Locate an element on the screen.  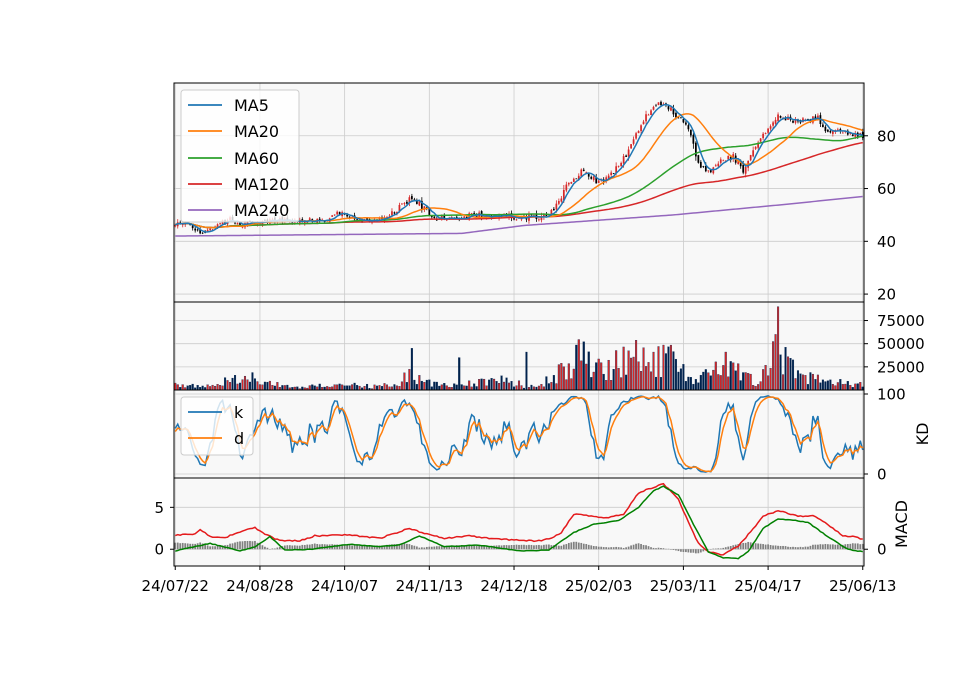
x-tick-label: 24/11/13 is located at coordinates (429, 586).